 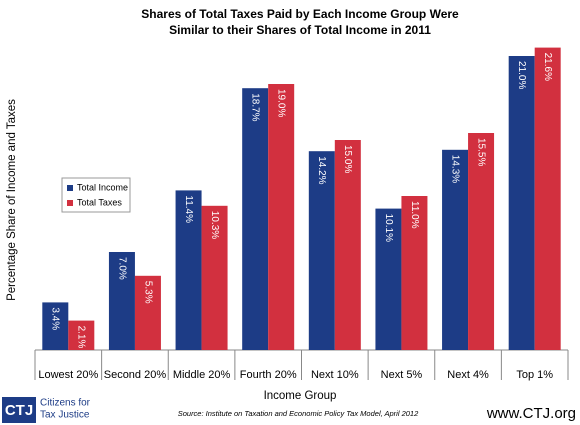 I want to click on legend-box, so click(x=96, y=195).